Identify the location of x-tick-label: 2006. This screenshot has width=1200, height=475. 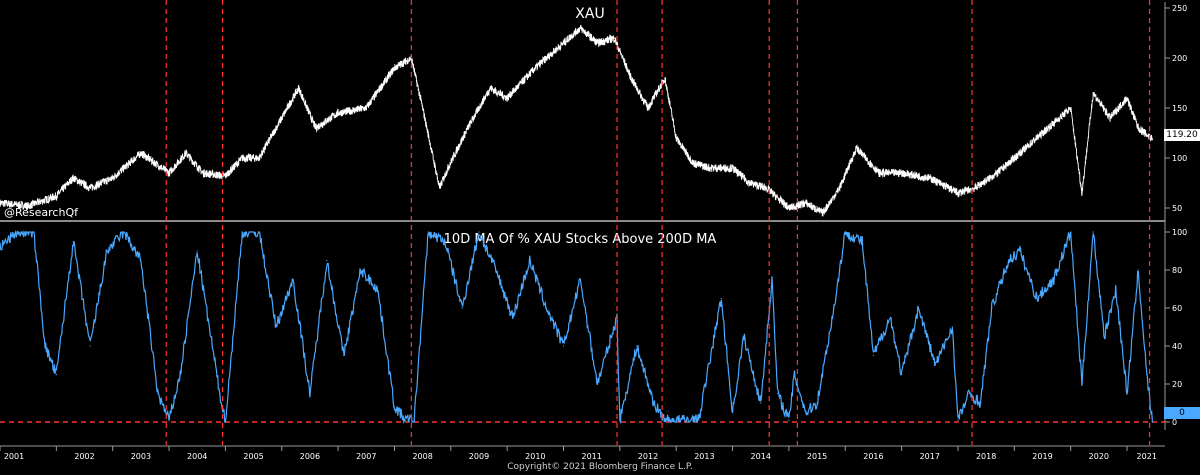
(310, 456).